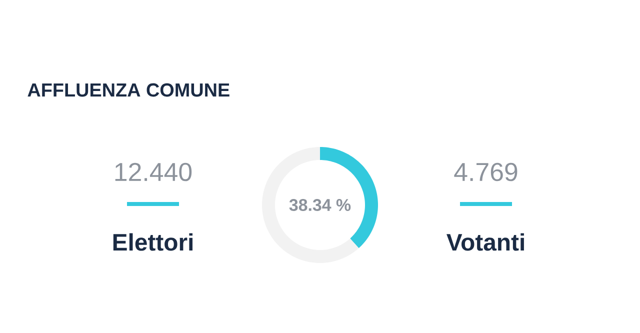 The height and width of the screenshot is (333, 640). Describe the element at coordinates (129, 90) in the screenshot. I see `chart-title: AFFLUENZA COMUNE` at that location.